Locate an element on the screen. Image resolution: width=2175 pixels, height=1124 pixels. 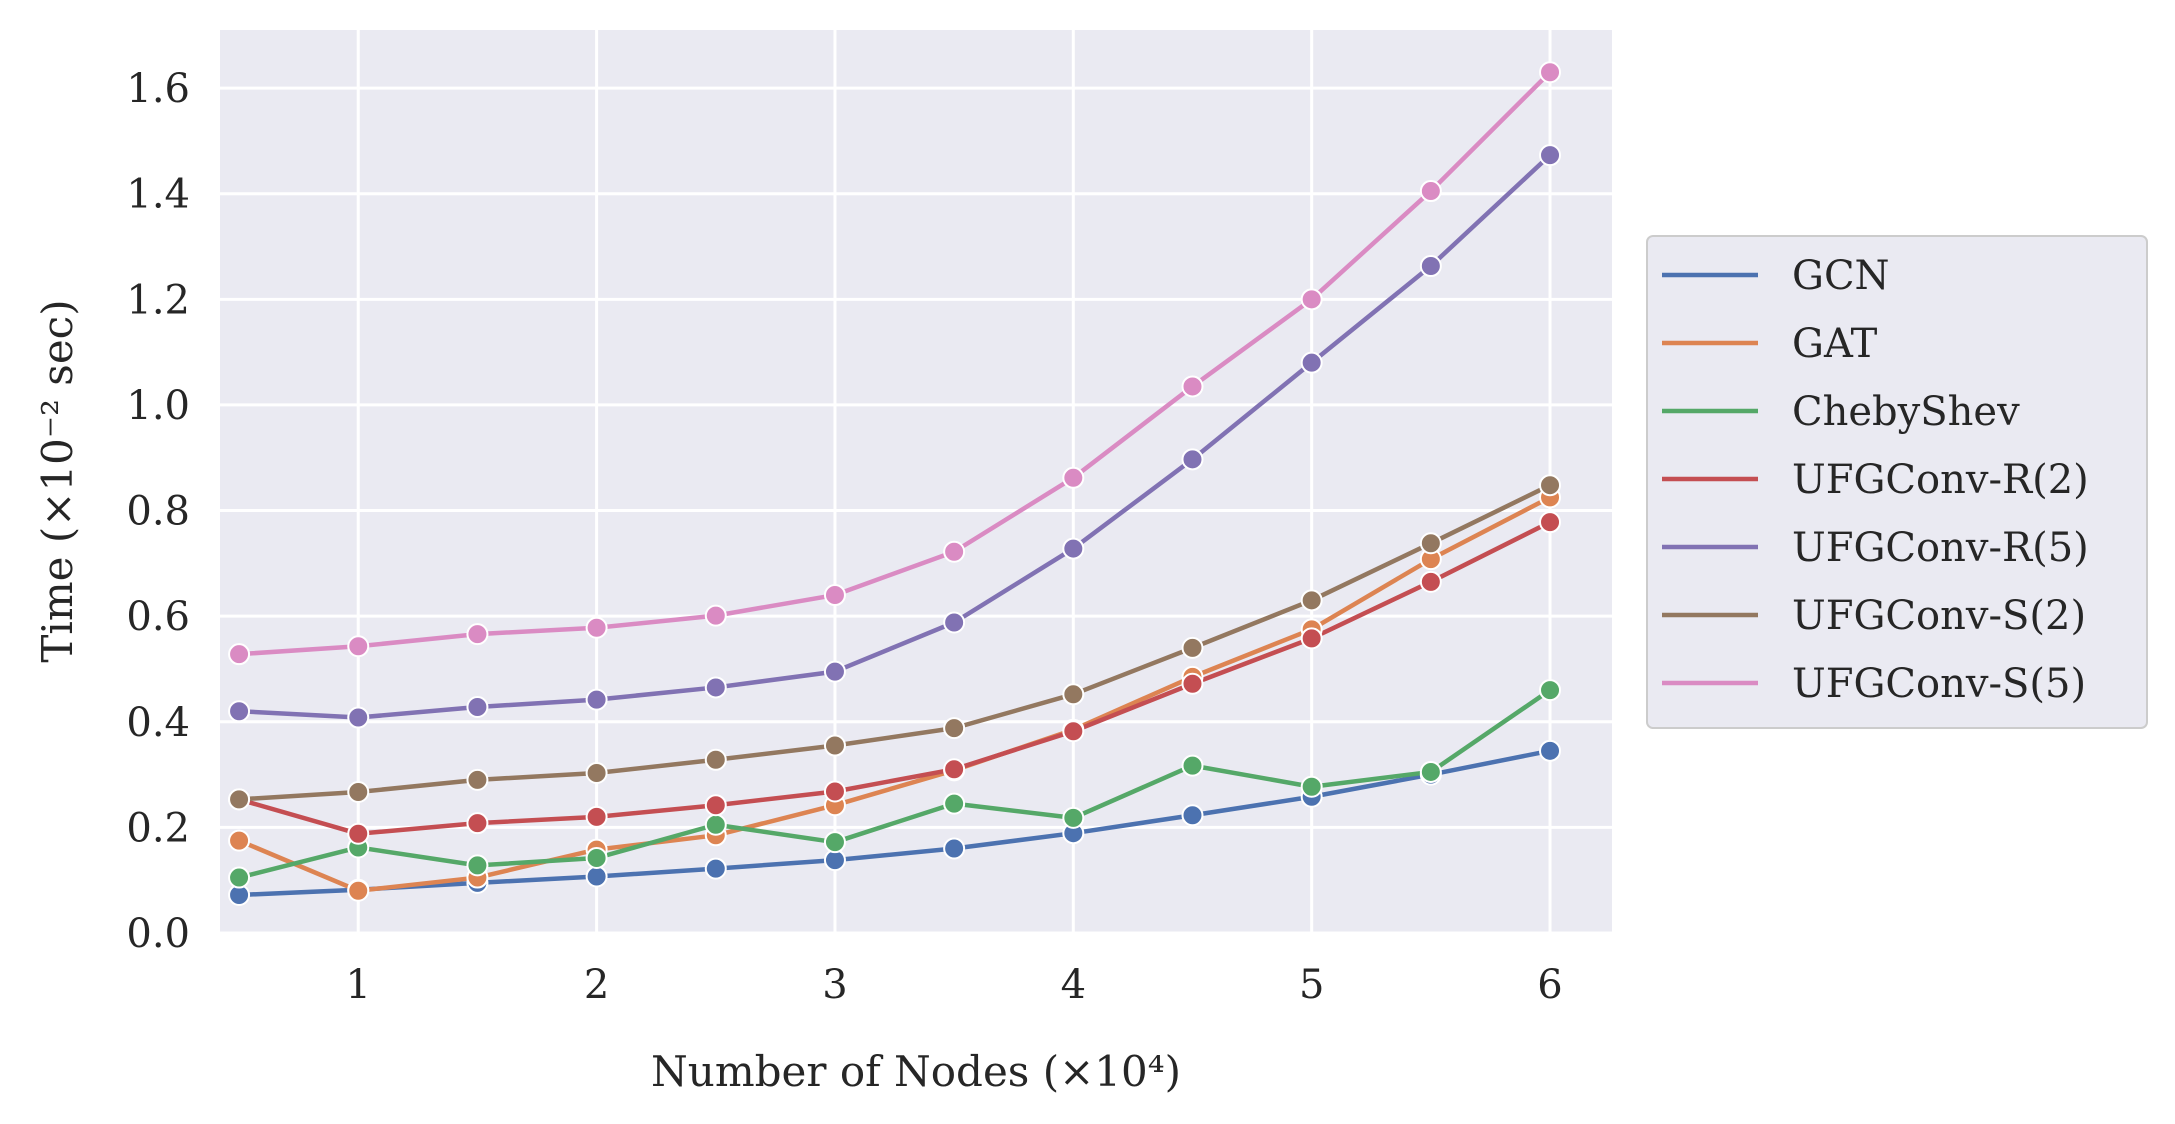
legend-label: GAT is located at coordinates (1835, 344).